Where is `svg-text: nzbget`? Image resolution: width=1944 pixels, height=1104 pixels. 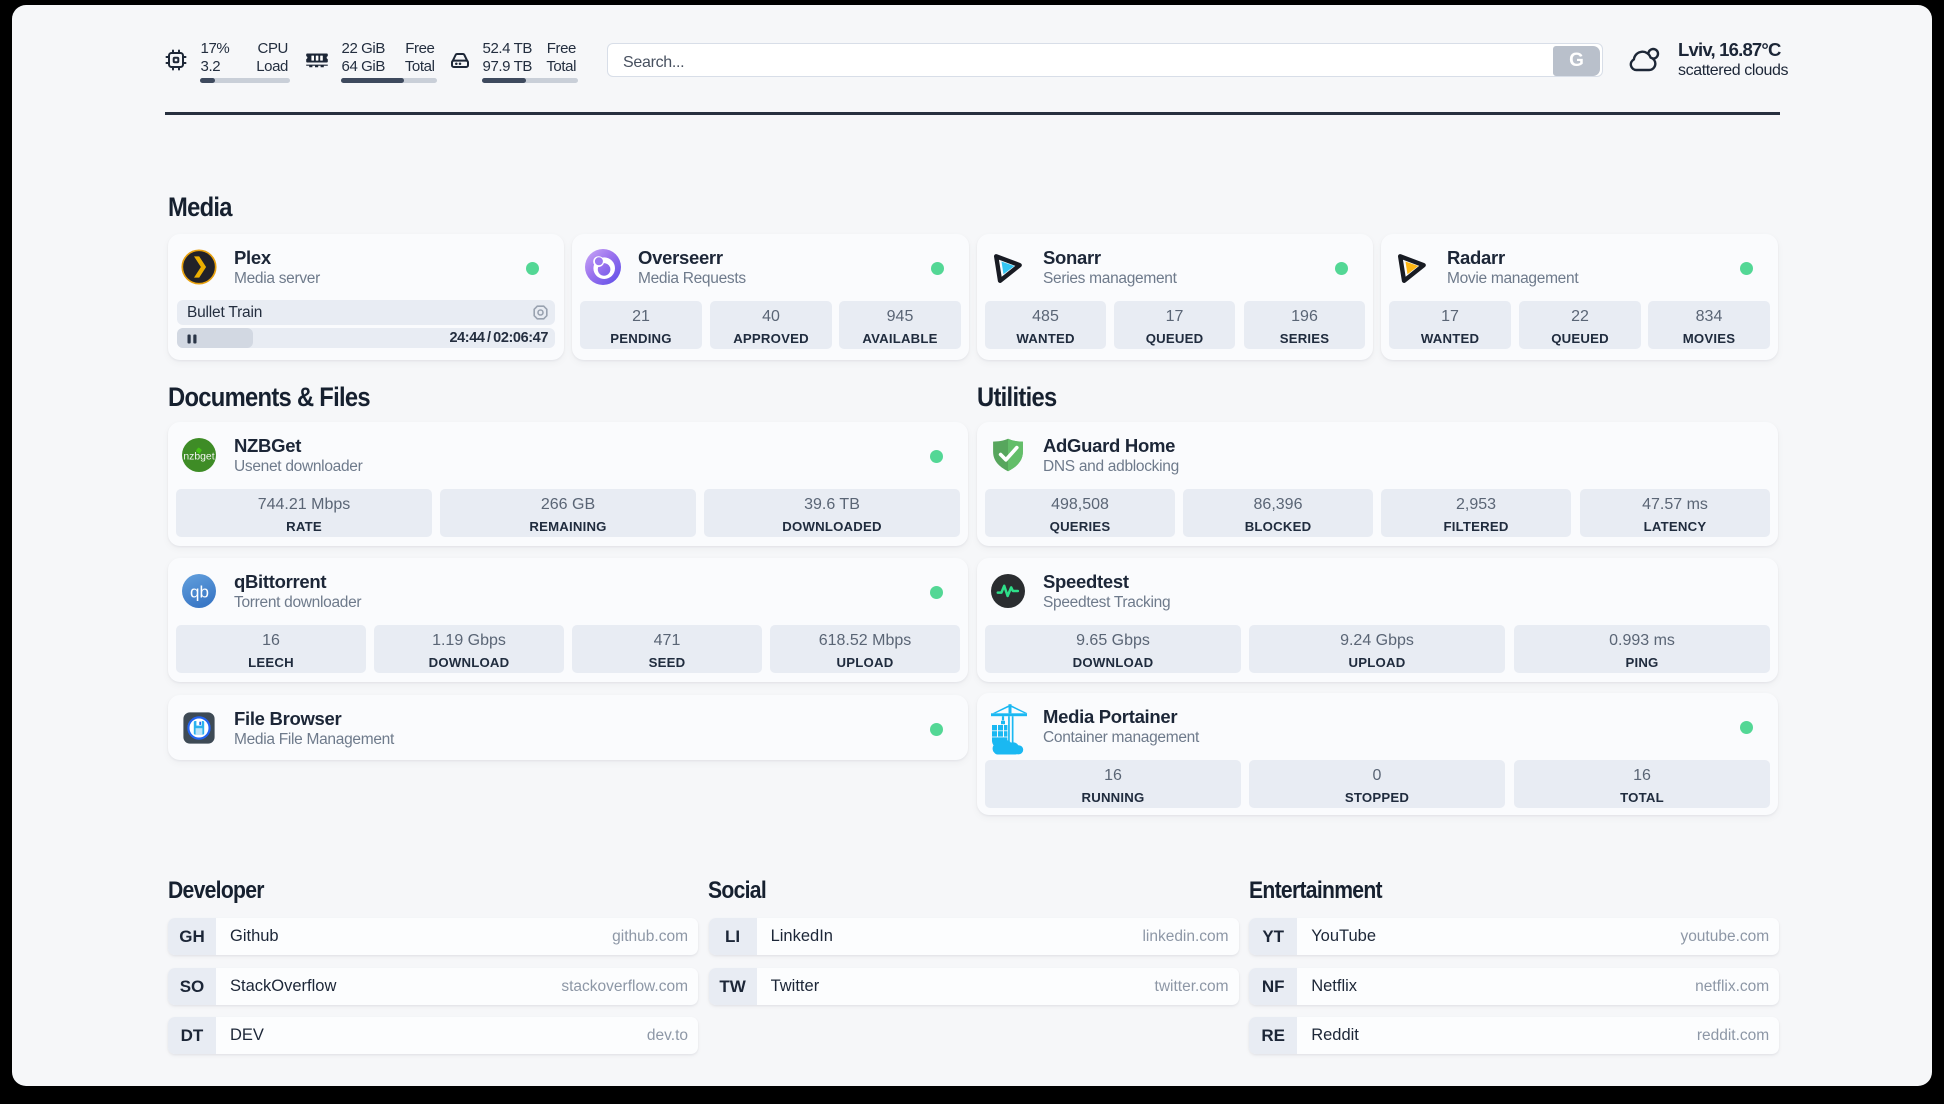 svg-text: nzbget is located at coordinates (198, 457).